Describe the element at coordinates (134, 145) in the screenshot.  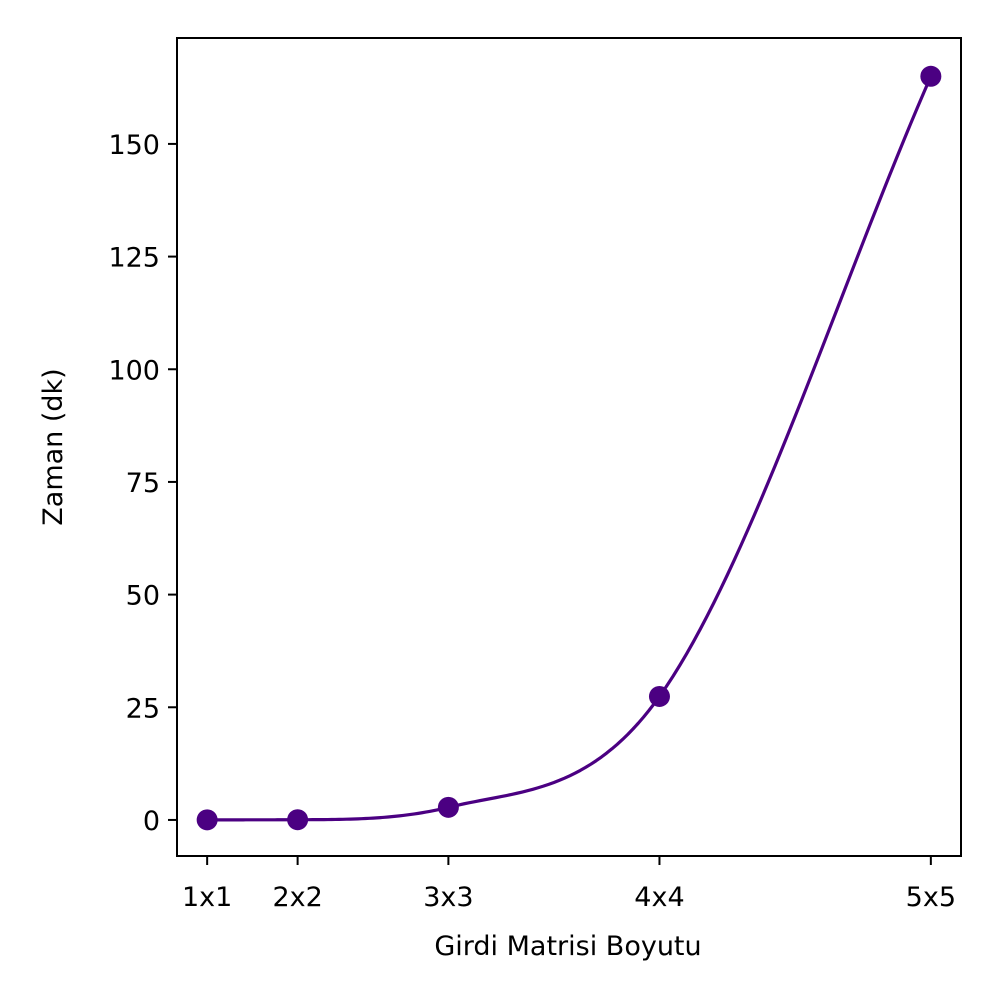
I see `y-tick-label: 150` at that location.